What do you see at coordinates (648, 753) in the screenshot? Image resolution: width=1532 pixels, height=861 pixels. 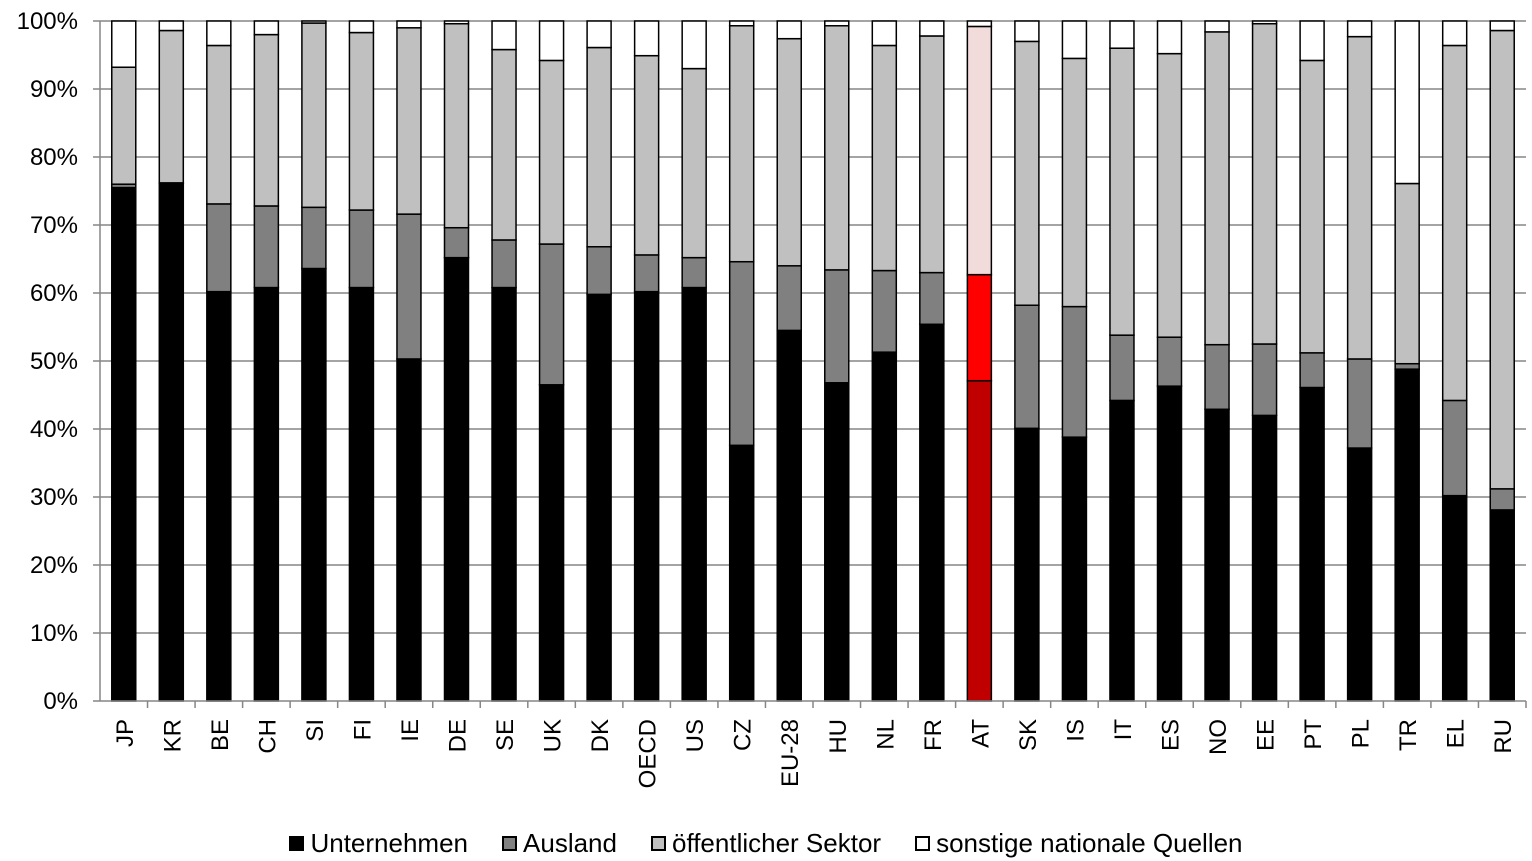 I see `x-tick-label-oecd: OECD` at bounding box center [648, 753].